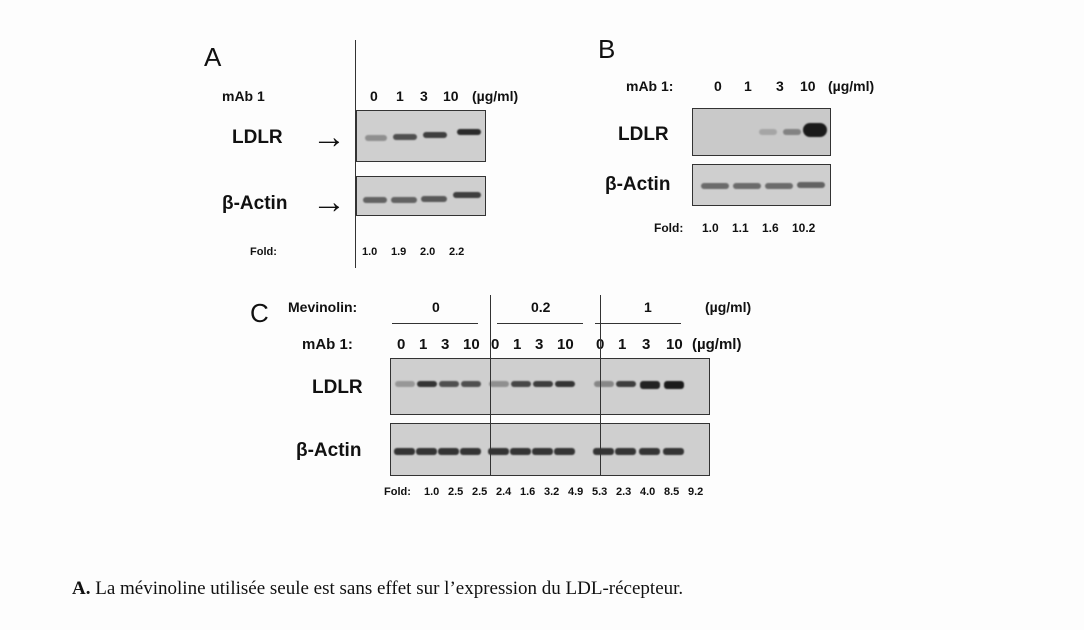 The image size is (1084, 630). What do you see at coordinates (428, 252) in the screenshot?
I see `fold-value: 2.0` at bounding box center [428, 252].